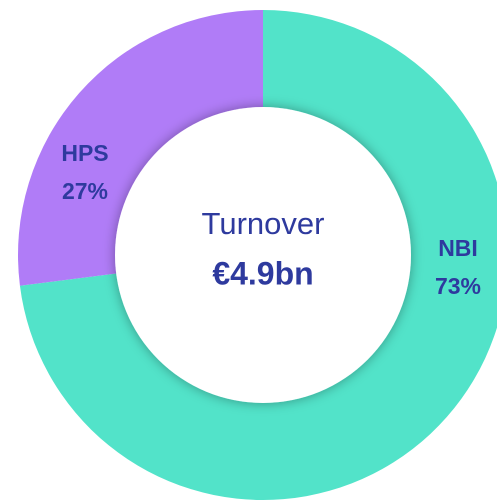 This screenshot has height=500, width=497. I want to click on segment-name: HPS, so click(84, 153).